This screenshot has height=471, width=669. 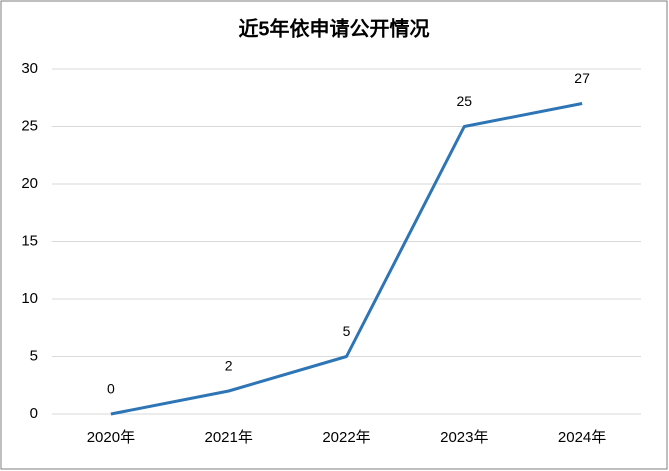 What do you see at coordinates (29, 125) in the screenshot?
I see `y-tick-label: 25` at bounding box center [29, 125].